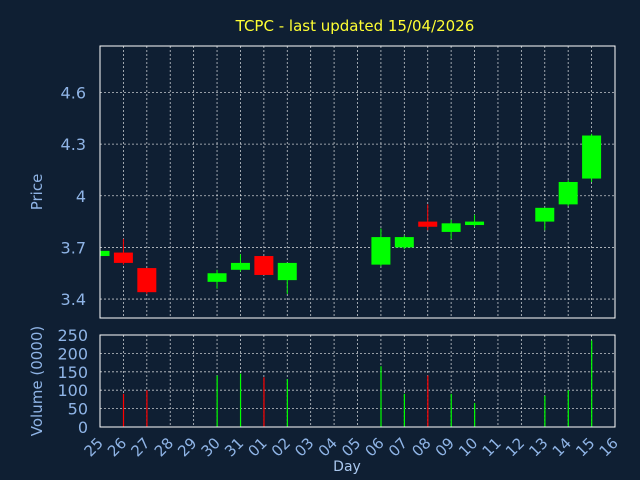 This screenshot has width=640, height=480. Describe the element at coordinates (72, 335) in the screenshot. I see `volume-y-tick-label: 250` at that location.